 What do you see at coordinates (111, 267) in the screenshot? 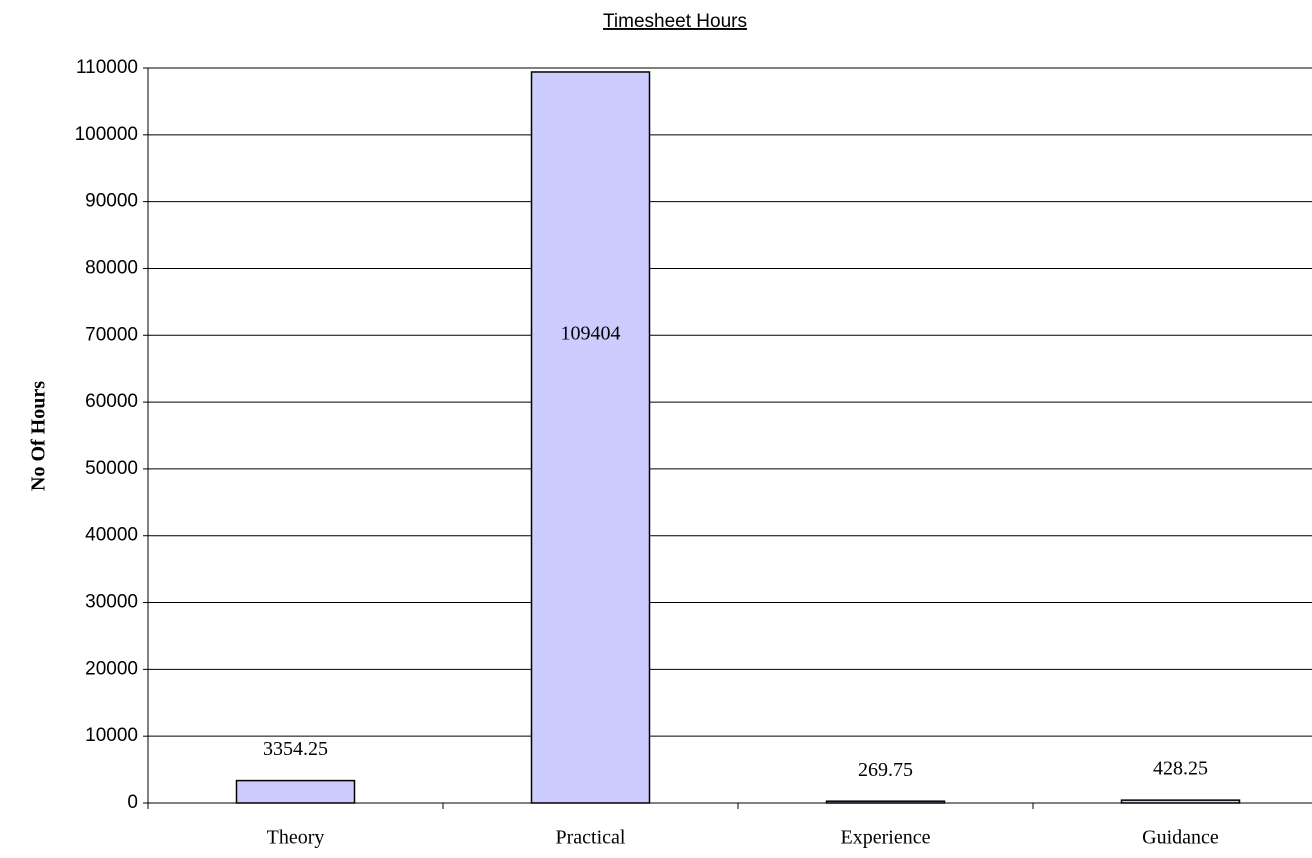
I see `y-tick-label: 80000` at bounding box center [111, 267].